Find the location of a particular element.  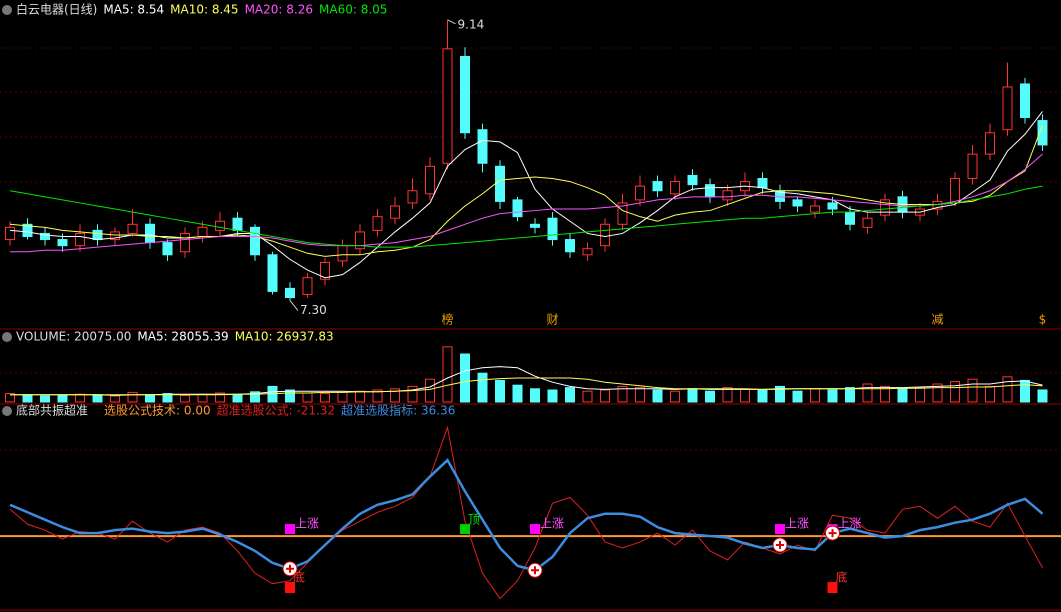

legend-entry: MA10: 26937.83 is located at coordinates (284, 337).